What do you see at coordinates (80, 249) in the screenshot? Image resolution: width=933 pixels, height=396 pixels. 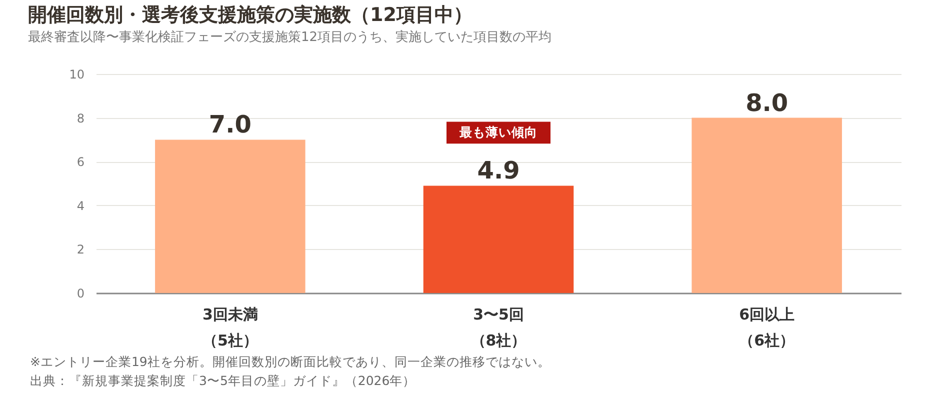 I see `y-tick-label: 2` at bounding box center [80, 249].